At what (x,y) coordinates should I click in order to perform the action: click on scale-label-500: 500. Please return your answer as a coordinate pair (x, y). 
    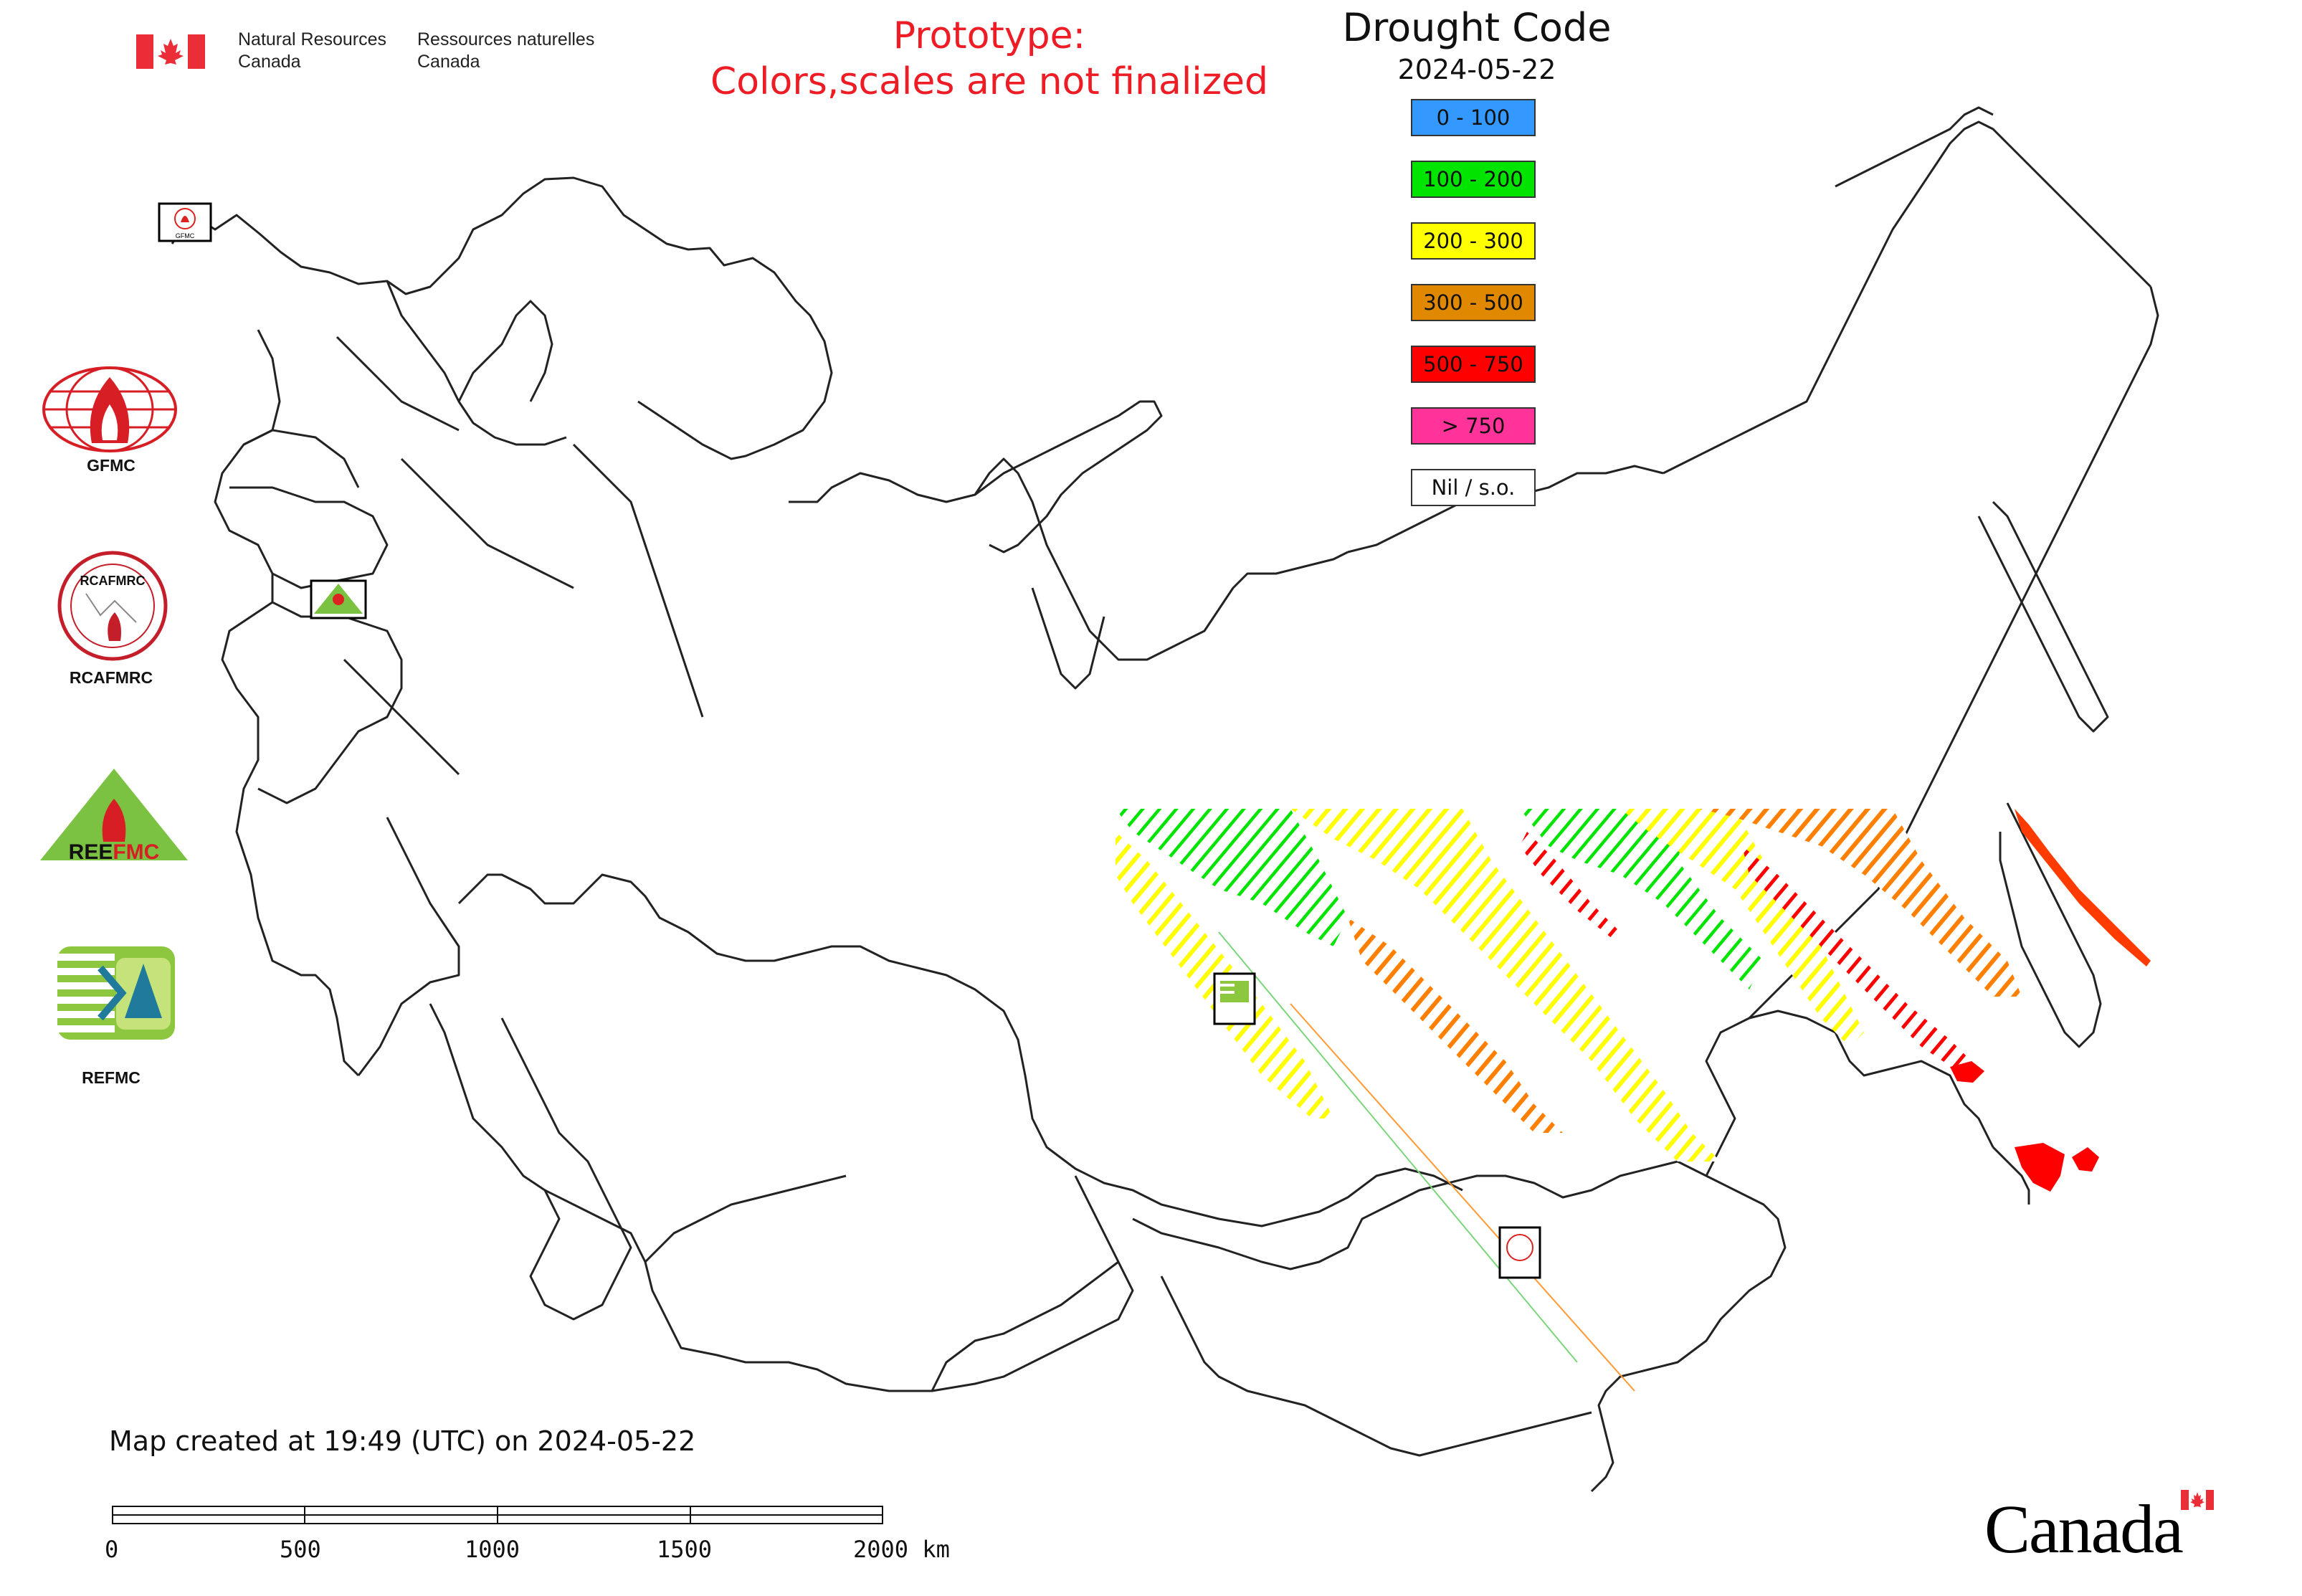
    Looking at the image, I should click on (301, 1549).